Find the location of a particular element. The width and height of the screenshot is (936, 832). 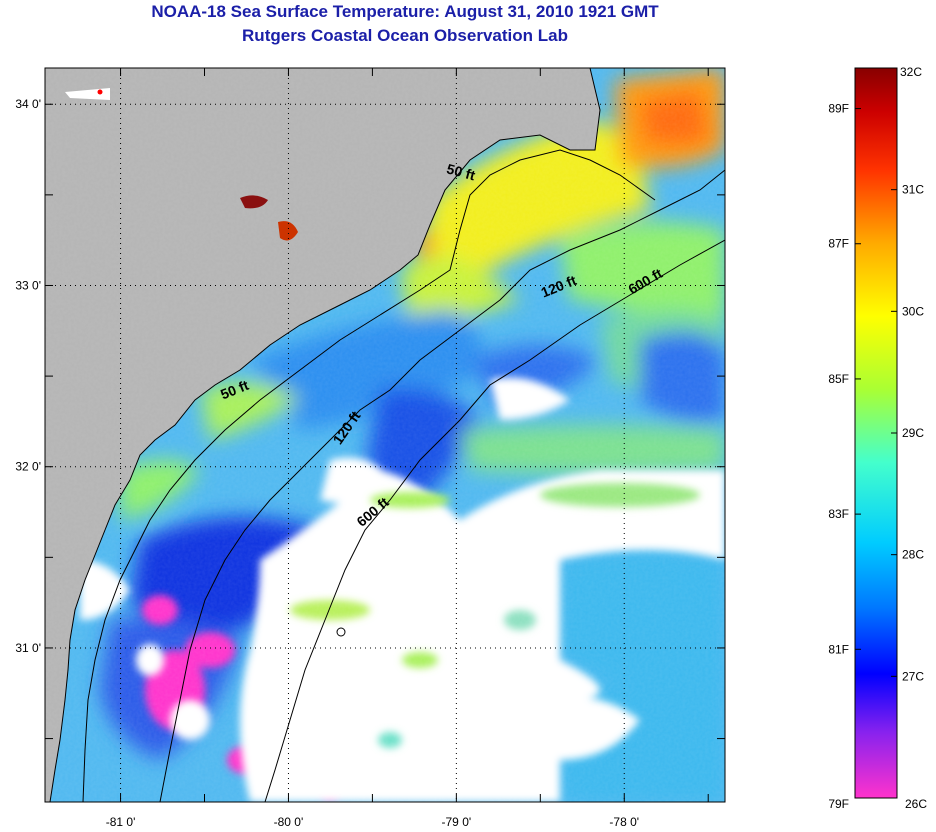

lon-tick-label: -81 0' is located at coordinates (121, 822).